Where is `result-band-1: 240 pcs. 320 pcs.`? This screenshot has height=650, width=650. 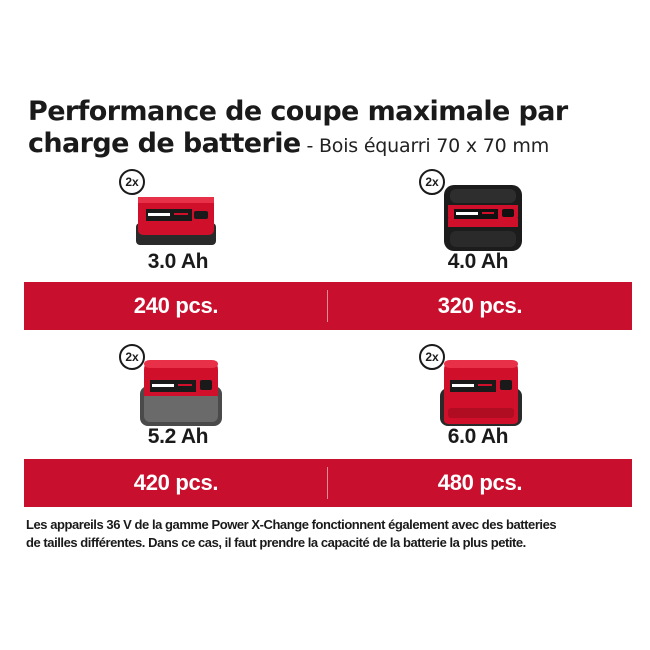
result-band-1: 240 pcs. 320 pcs. is located at coordinates (328, 306).